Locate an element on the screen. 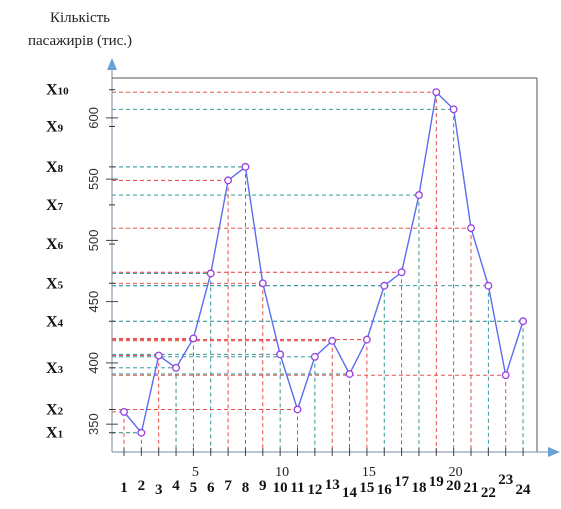  level-subscript: 9 is located at coordinates (61, 128).